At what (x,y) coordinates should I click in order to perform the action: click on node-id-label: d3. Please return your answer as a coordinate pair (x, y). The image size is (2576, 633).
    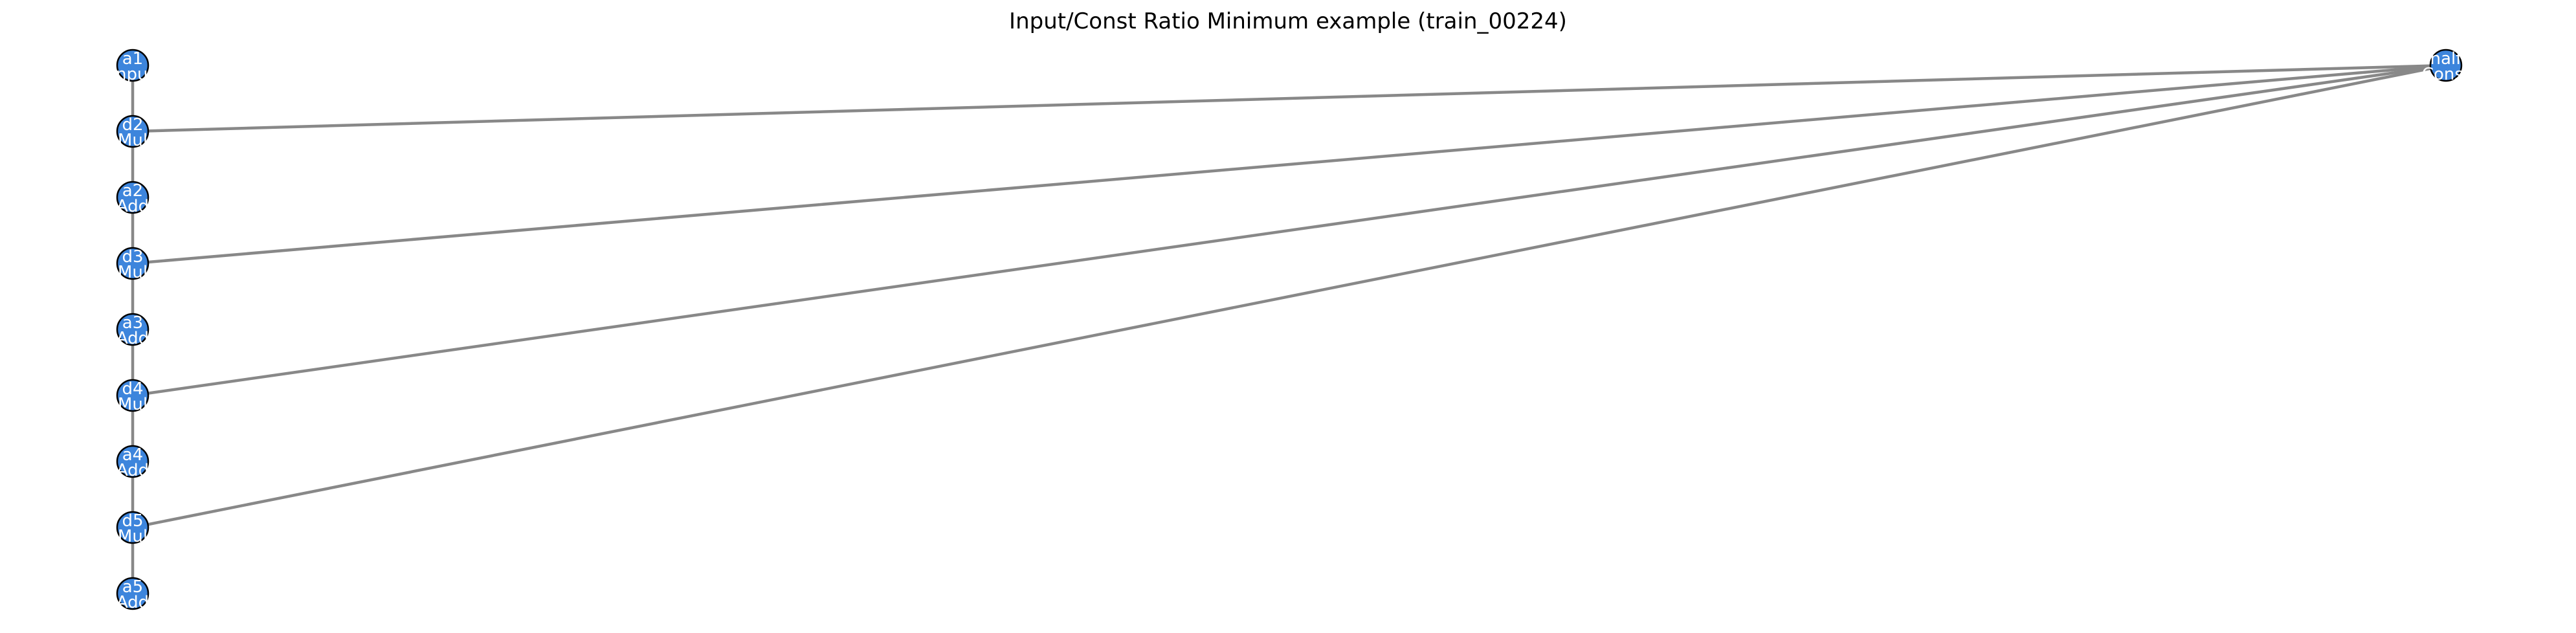
    Looking at the image, I should click on (132, 257).